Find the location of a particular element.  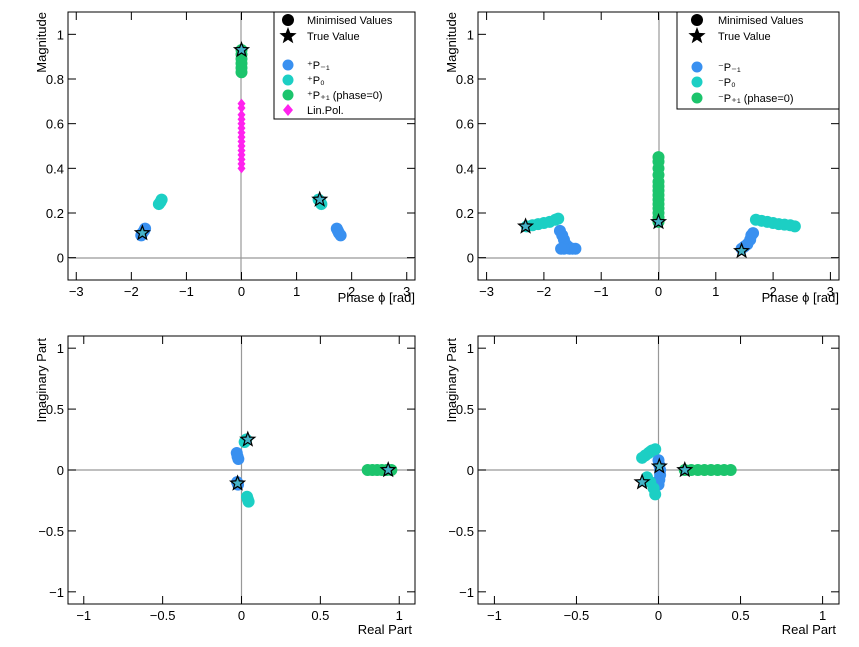

legend-label-p-zero: ⁺P₀ is located at coordinates (316, 81).